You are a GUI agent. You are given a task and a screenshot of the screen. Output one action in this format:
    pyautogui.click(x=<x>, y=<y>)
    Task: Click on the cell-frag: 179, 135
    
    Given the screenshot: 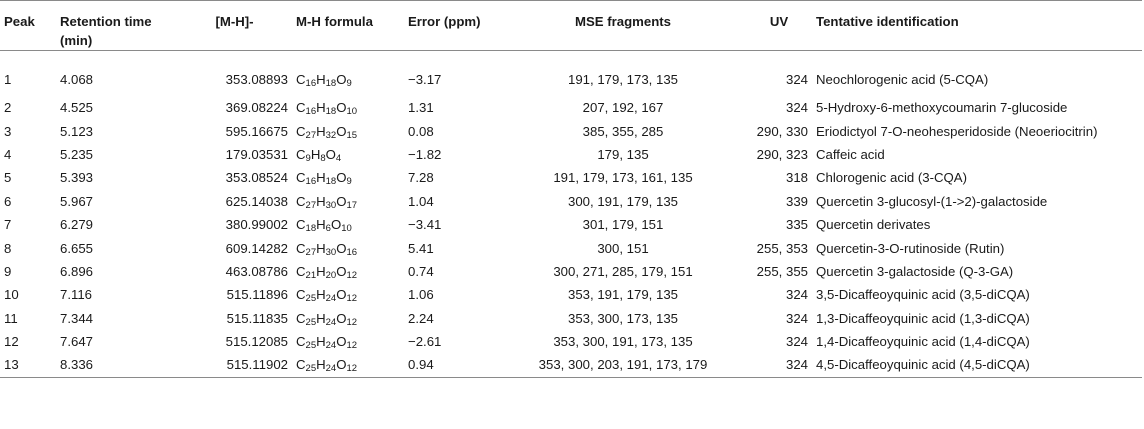 What is the action you would take?
    pyautogui.click(x=623, y=154)
    